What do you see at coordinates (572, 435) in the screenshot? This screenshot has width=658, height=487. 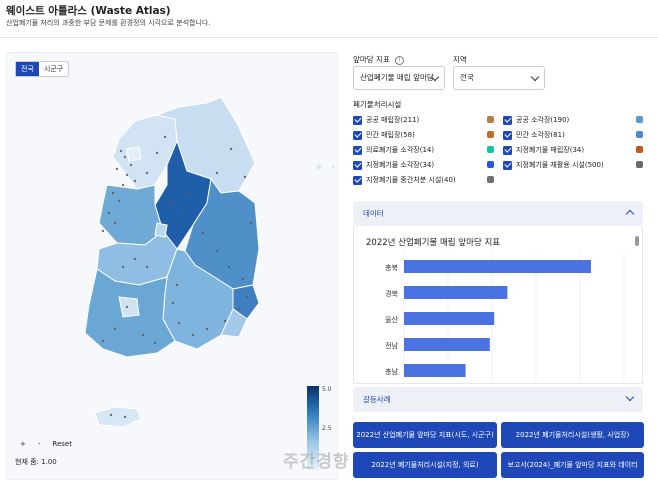 I see `download-facility-general-button: 2022년 폐기물처리시설(생활, 사업장)` at bounding box center [572, 435].